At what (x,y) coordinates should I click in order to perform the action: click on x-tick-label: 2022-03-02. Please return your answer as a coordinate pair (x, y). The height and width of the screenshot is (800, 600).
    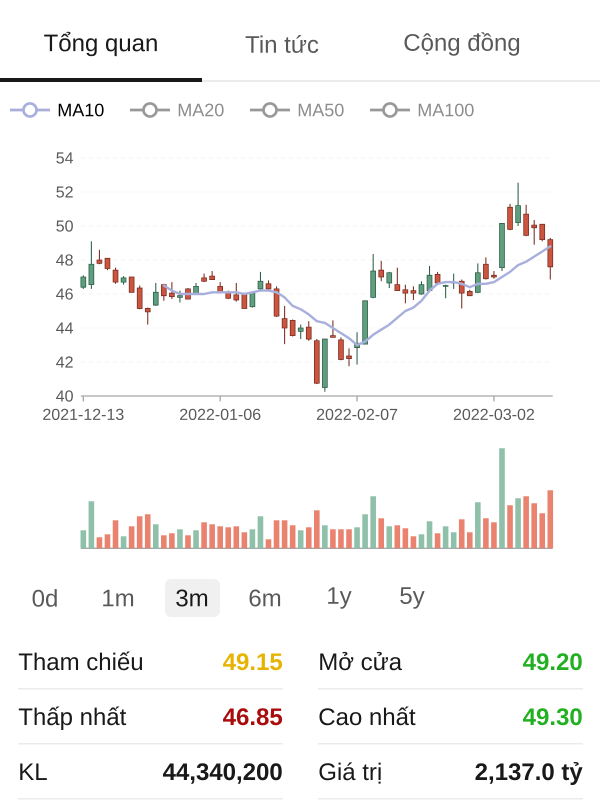
    Looking at the image, I should click on (494, 414).